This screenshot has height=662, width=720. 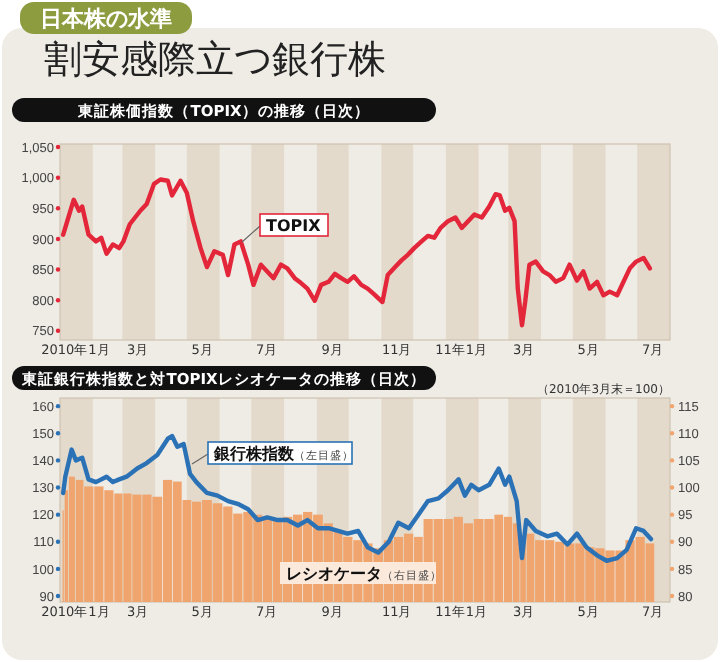 I want to click on series-label: TOPIX, so click(x=294, y=226).